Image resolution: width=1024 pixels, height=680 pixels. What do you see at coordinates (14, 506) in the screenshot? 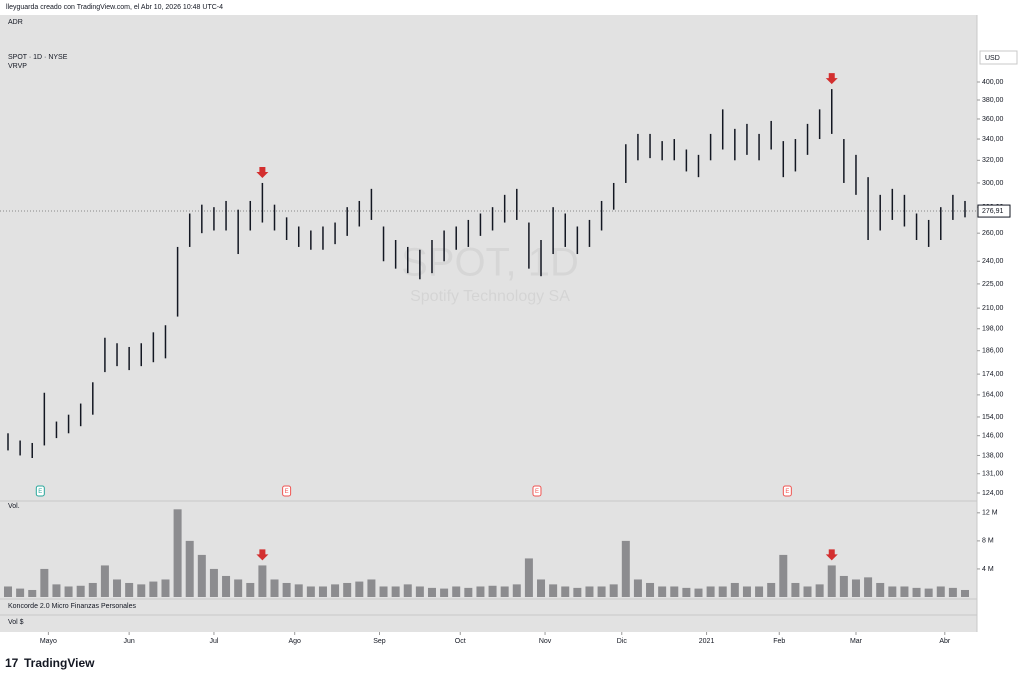
I see `volume-title: Vol.` at bounding box center [14, 506].